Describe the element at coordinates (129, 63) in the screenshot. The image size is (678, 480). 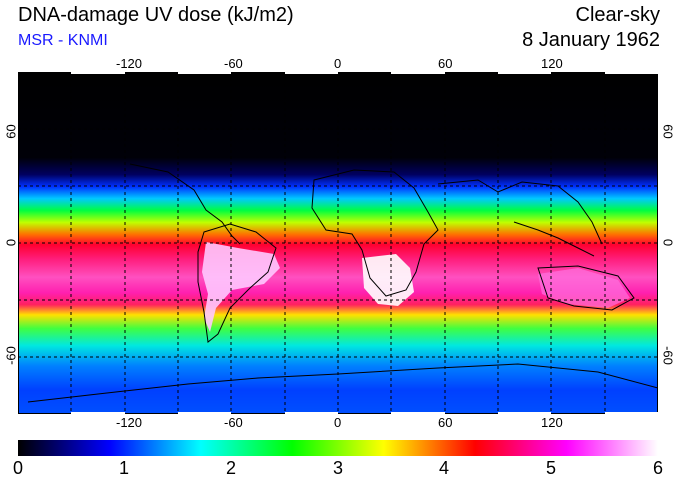
I see `lon-tick-top: -120` at that location.